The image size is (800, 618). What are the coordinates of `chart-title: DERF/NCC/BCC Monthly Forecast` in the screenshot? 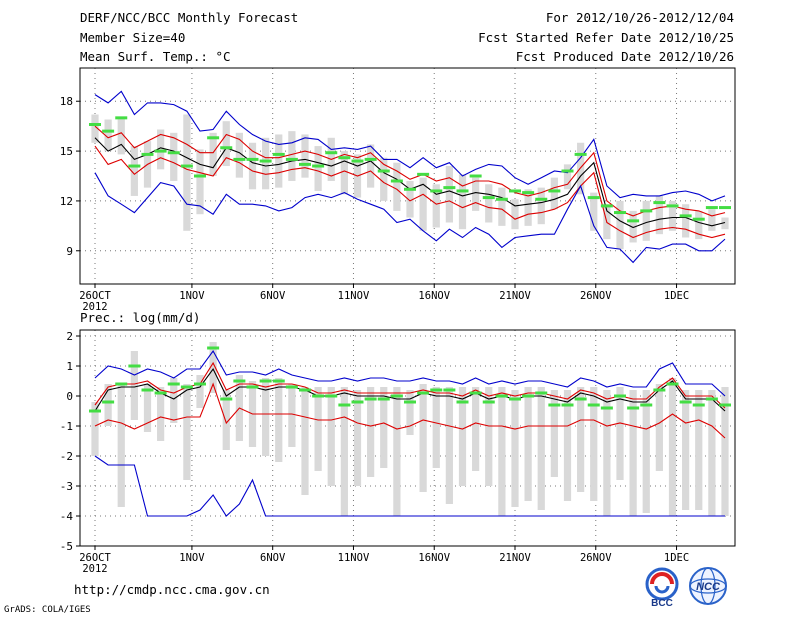 It's located at (189, 17).